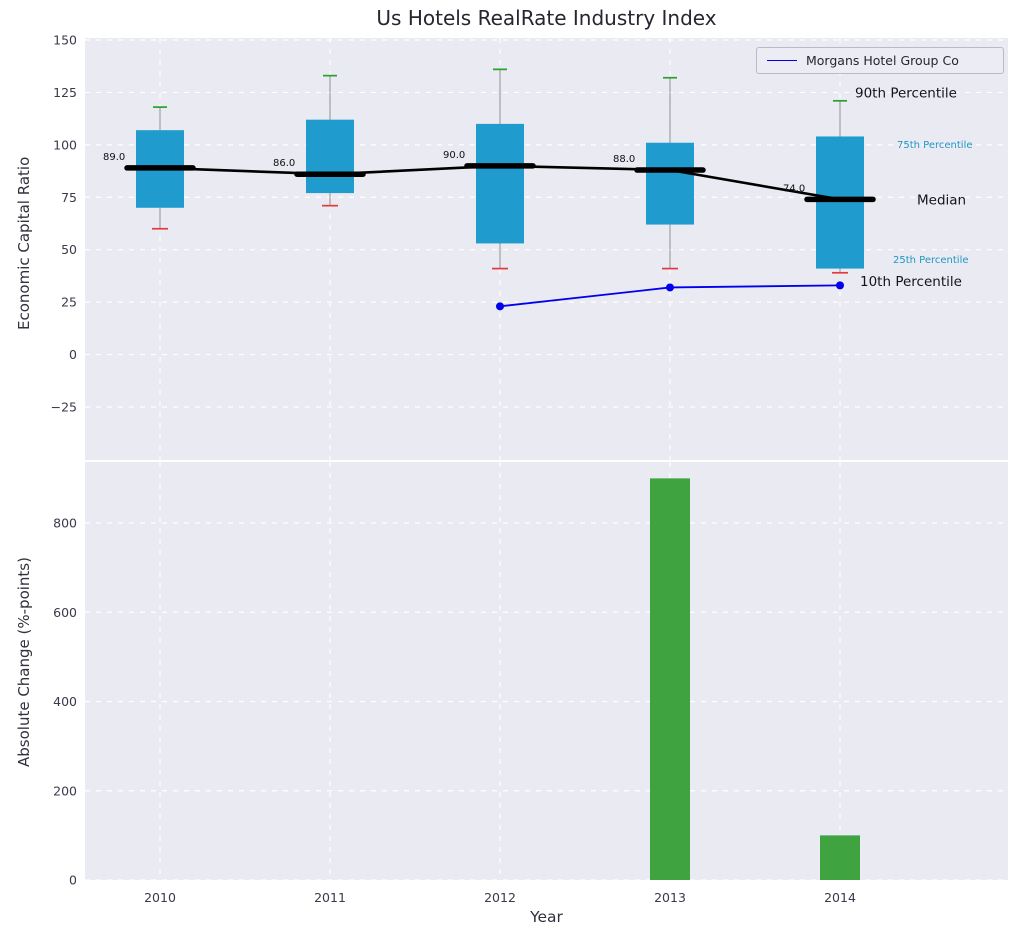 This screenshot has height=942, width=1019. I want to click on box-2013, so click(670, 183).